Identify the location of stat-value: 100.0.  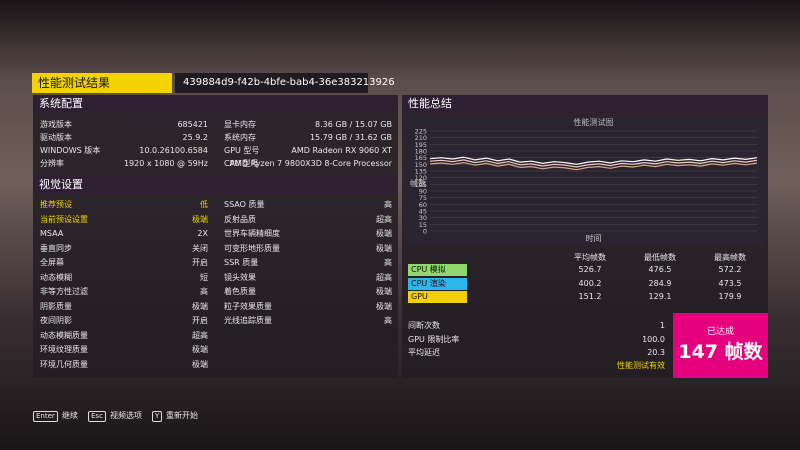
(653, 339).